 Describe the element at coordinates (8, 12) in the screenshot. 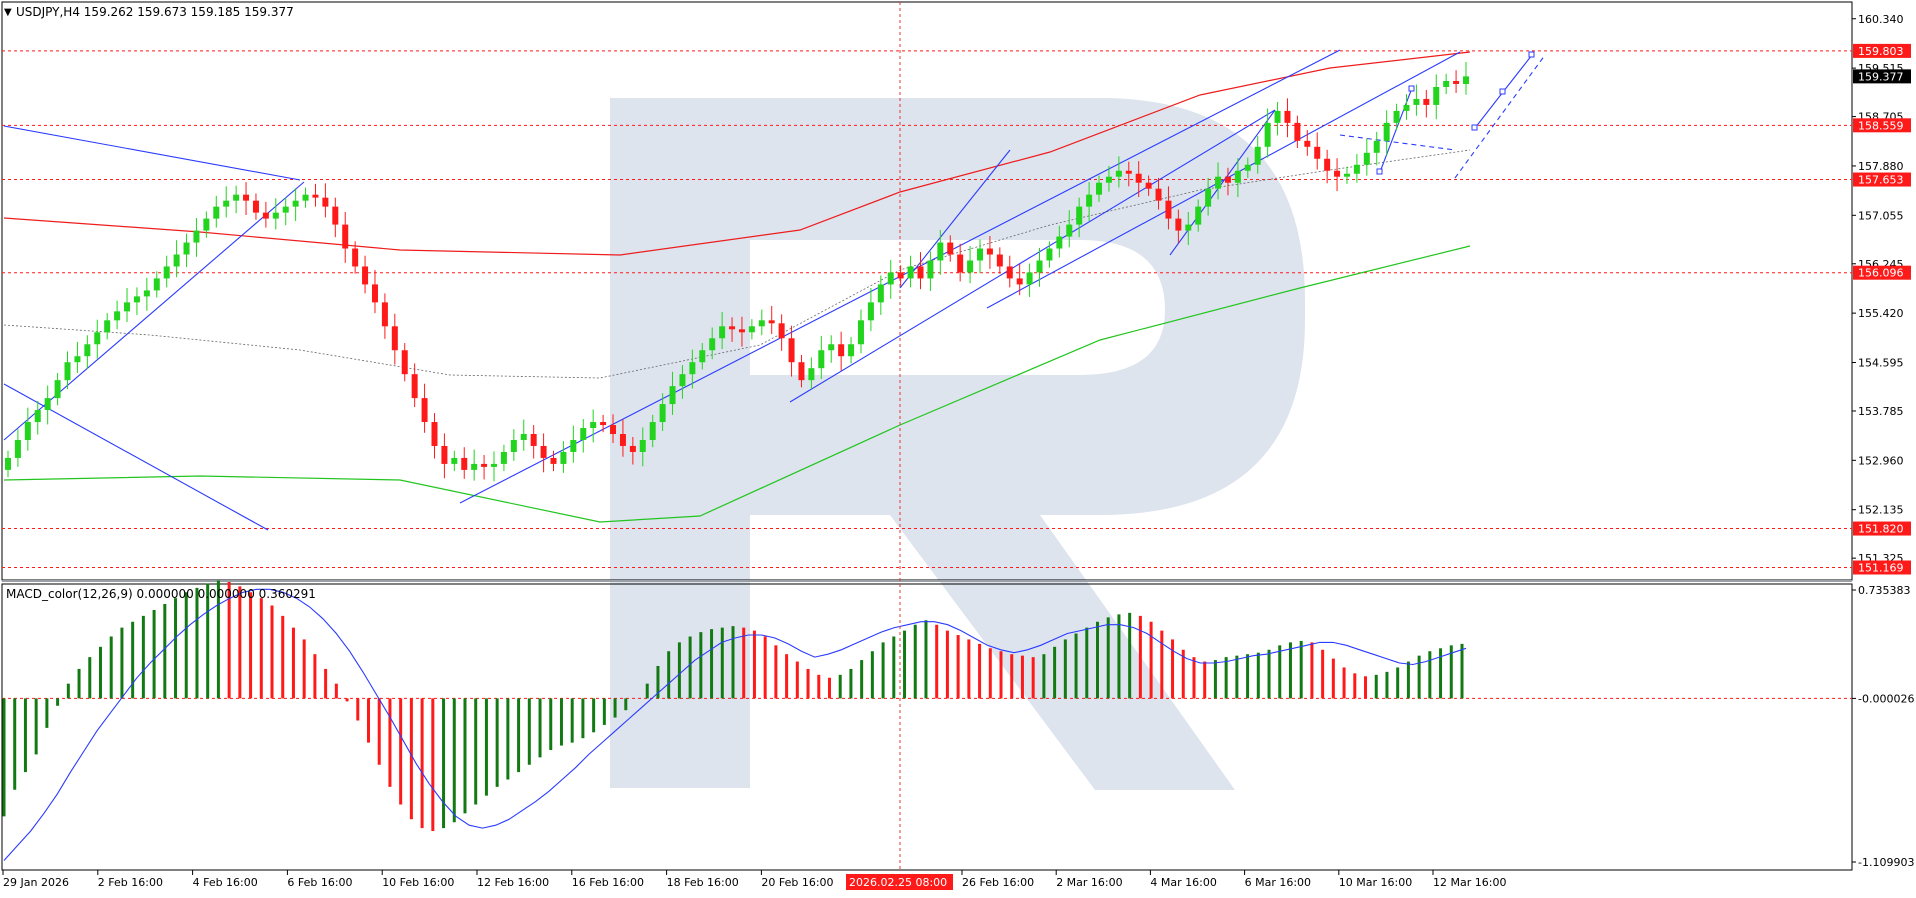

I see `symbol-menu-arrow: ▼` at that location.